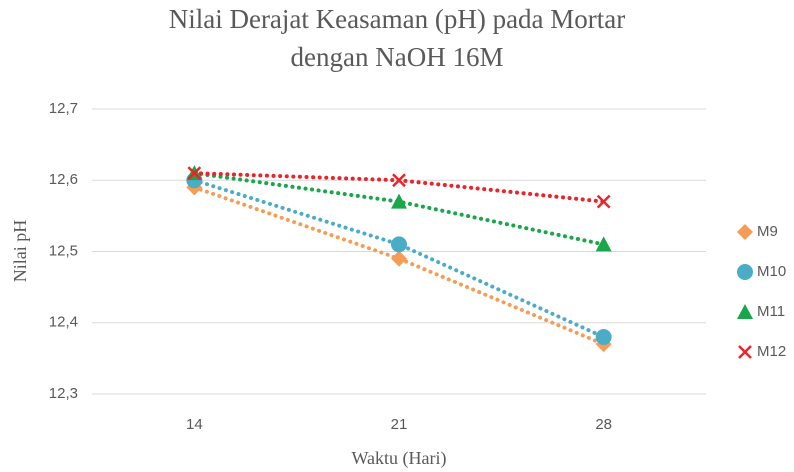 The height and width of the screenshot is (472, 794). I want to click on legend-label: M12, so click(771, 351).